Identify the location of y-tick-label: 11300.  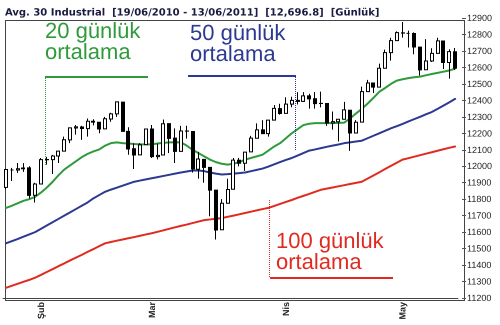
(479, 281).